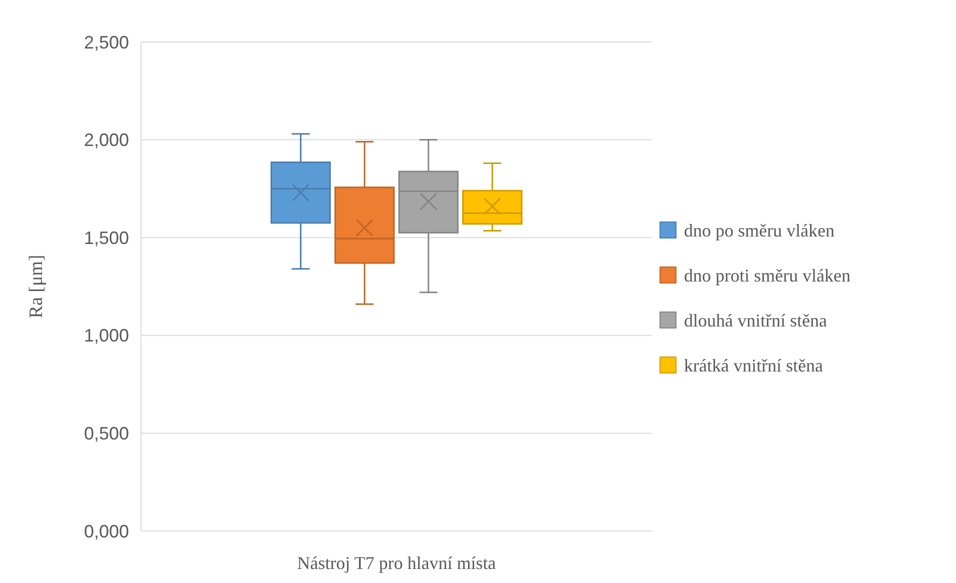 The image size is (956, 583). I want to click on y-tick-label: 0,000, so click(106, 531).